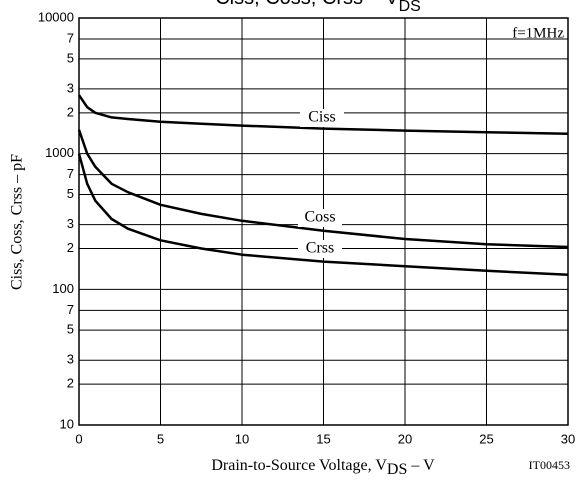  Describe the element at coordinates (63, 288) in the screenshot. I see `y-tick-label: 100` at that location.